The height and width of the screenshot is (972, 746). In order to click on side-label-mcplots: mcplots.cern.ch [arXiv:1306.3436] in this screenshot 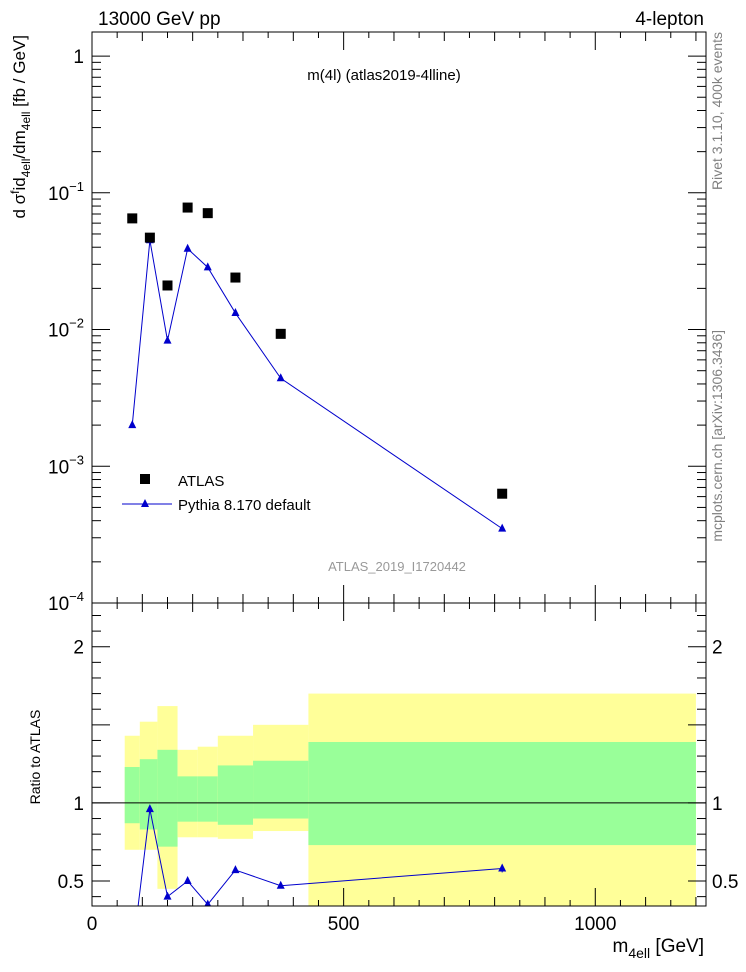, I will do `click(717, 436)`.